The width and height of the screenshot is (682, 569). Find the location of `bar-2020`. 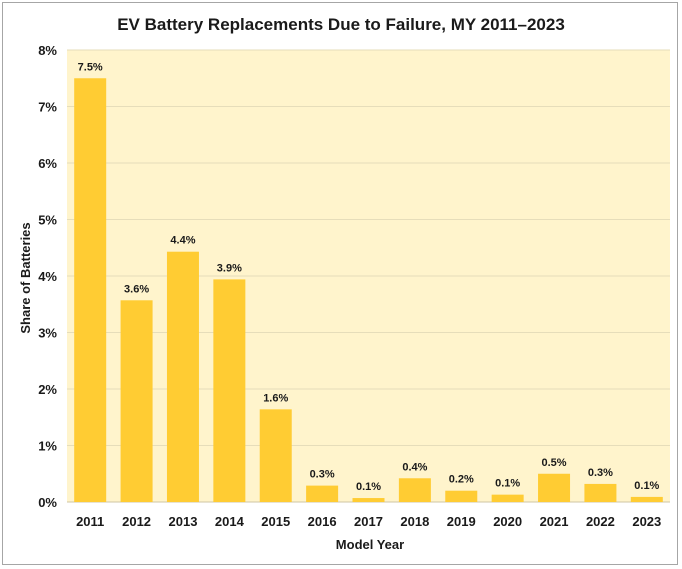

bar-2020 is located at coordinates (507, 498).